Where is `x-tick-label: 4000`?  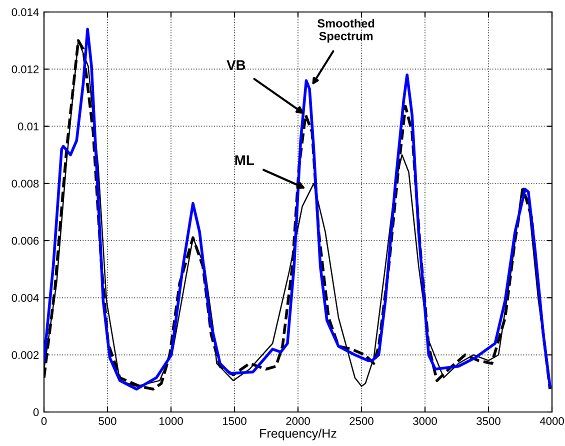 x-tick-label: 4000 is located at coordinates (552, 421).